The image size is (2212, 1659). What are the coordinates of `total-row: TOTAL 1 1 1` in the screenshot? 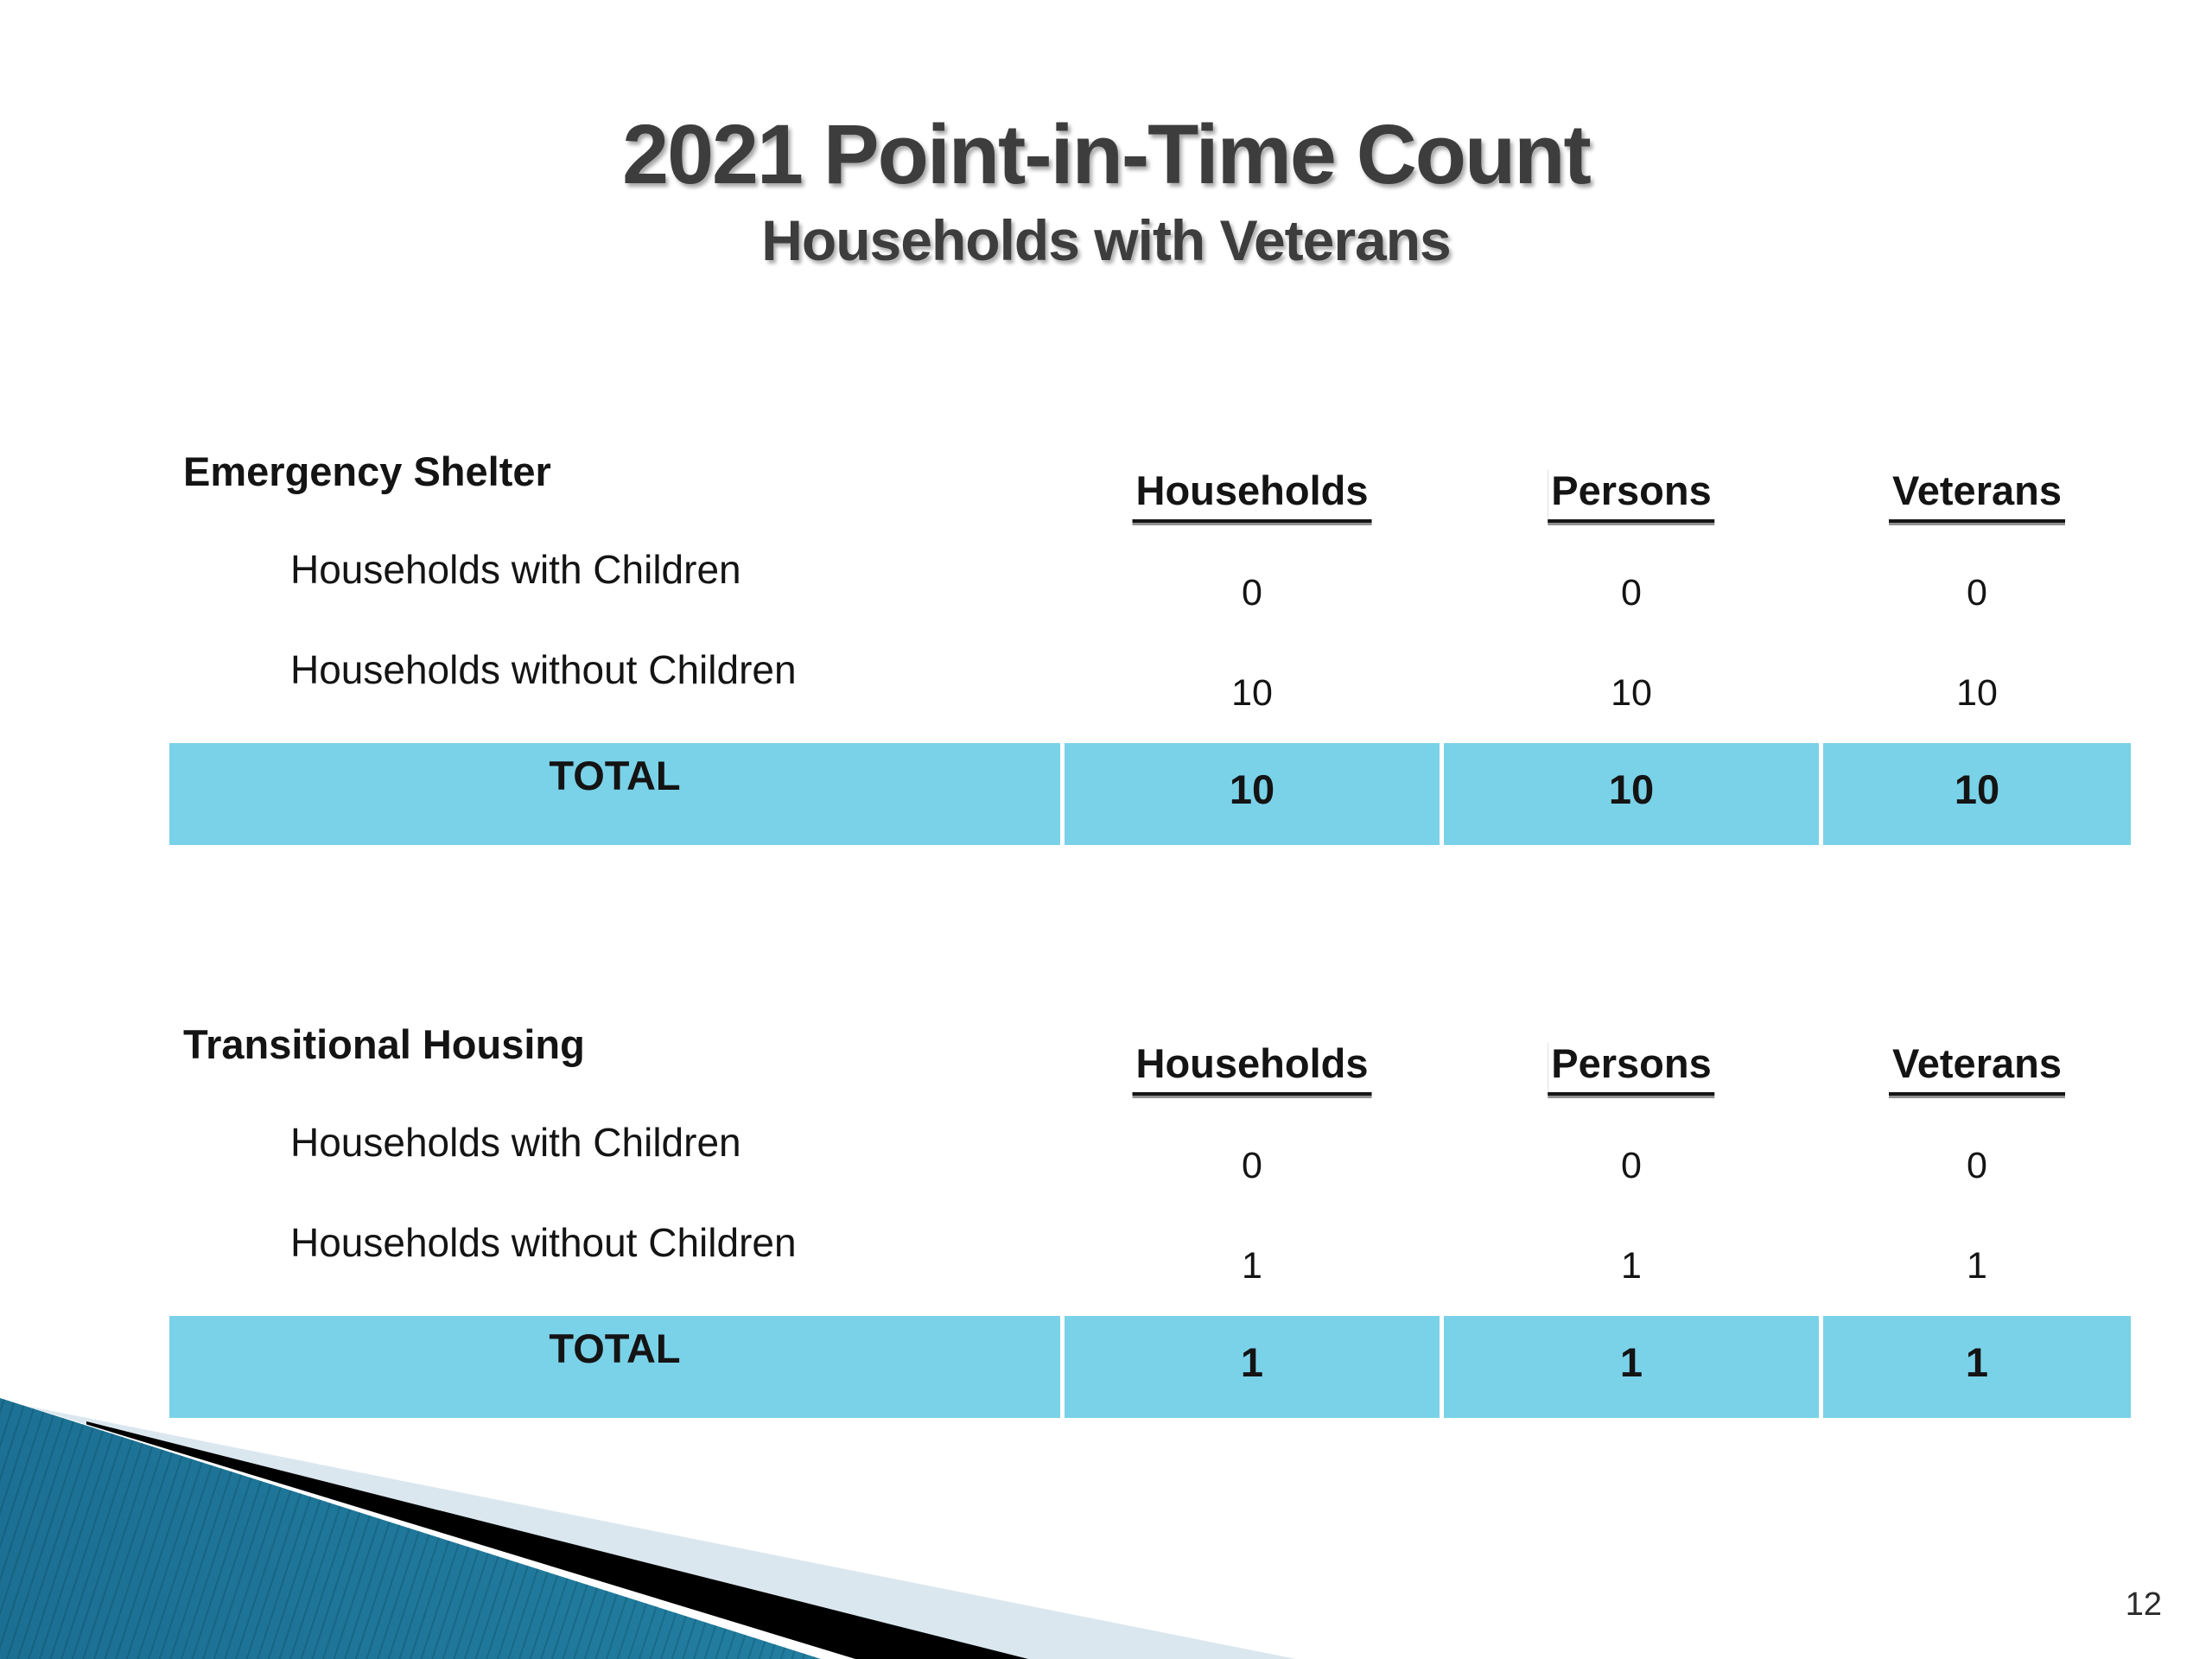 It's located at (1150, 1367).